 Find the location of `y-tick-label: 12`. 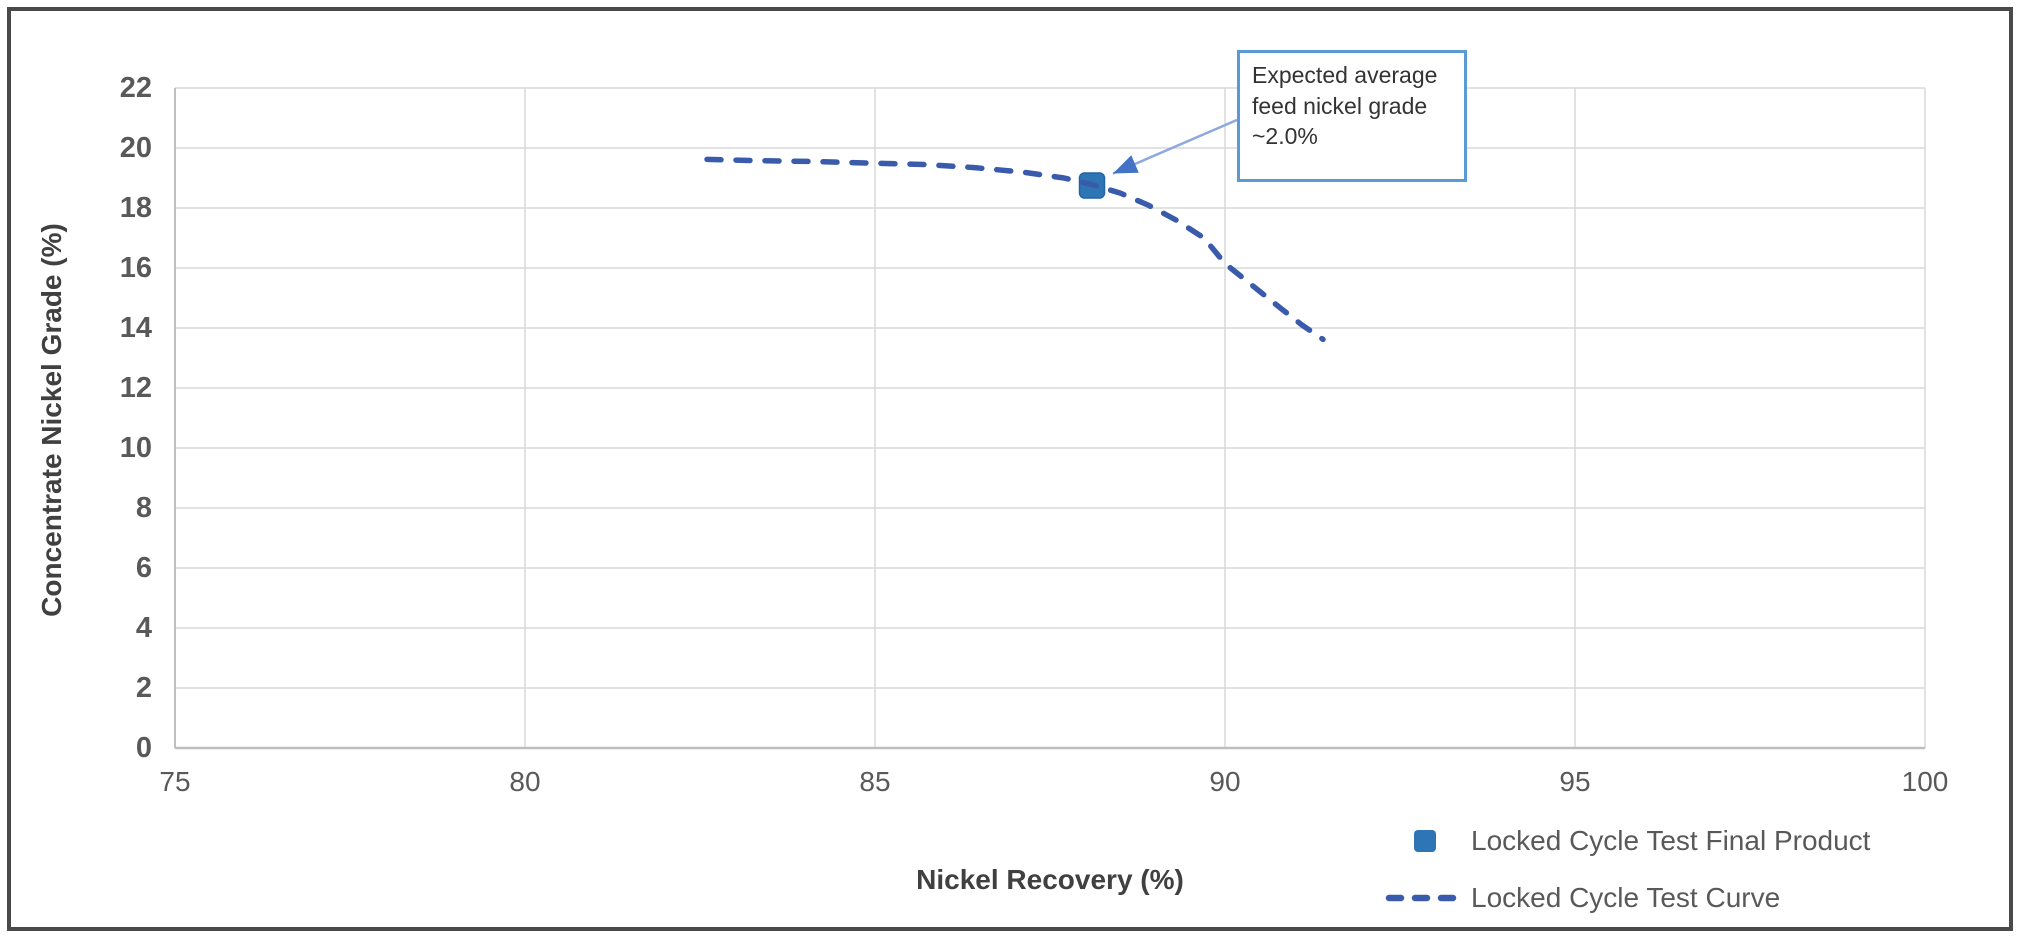

y-tick-label: 12 is located at coordinates (135, 388).